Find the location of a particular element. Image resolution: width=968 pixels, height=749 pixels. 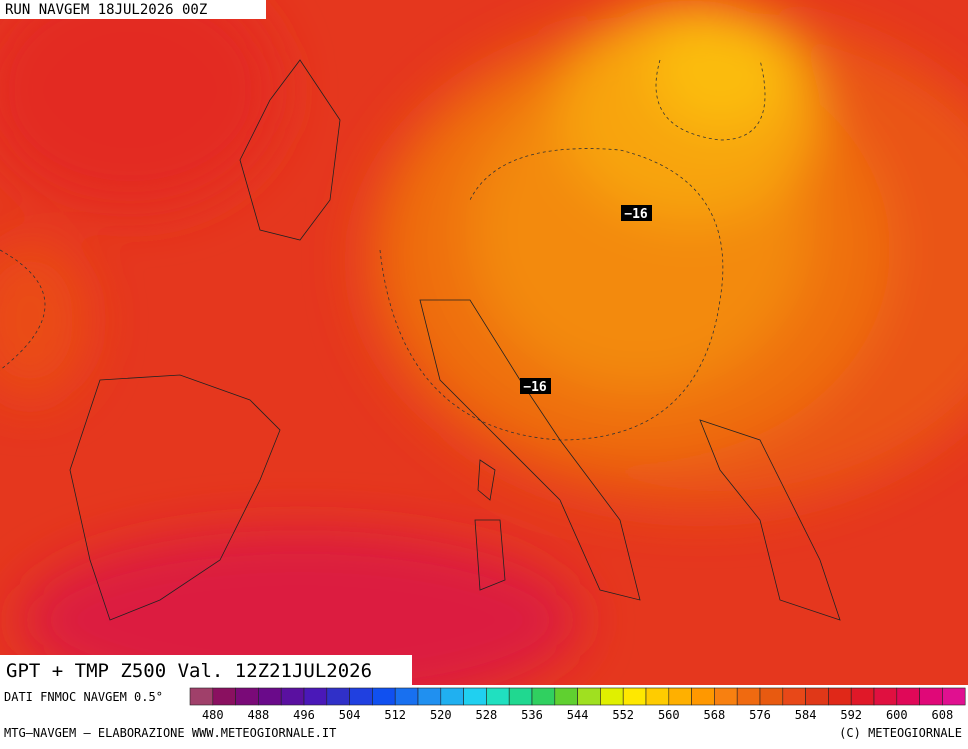

colorbar-label: 584 is located at coordinates (806, 715).